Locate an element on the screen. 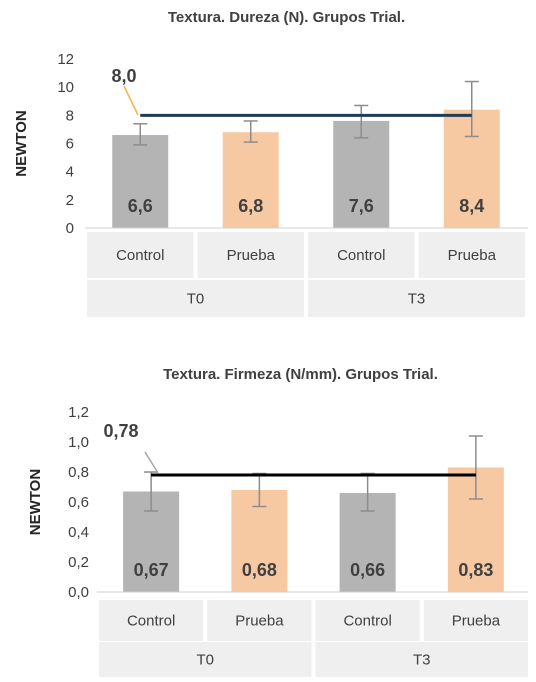 The image size is (536, 682). chart1-ylabel: NEWTON is located at coordinates (21, 143).